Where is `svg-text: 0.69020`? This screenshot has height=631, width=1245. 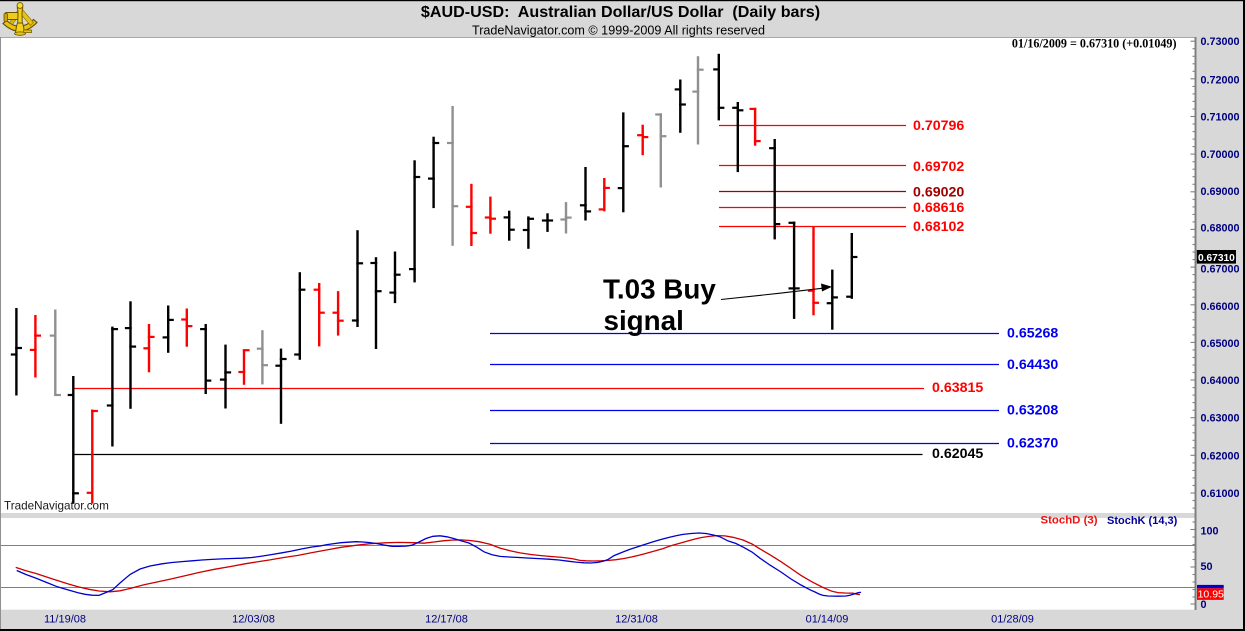 svg-text: 0.69020 is located at coordinates (938, 192).